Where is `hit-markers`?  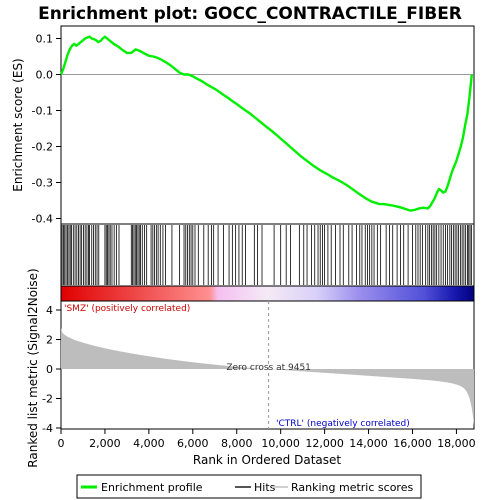 hit-markers is located at coordinates (266, 255).